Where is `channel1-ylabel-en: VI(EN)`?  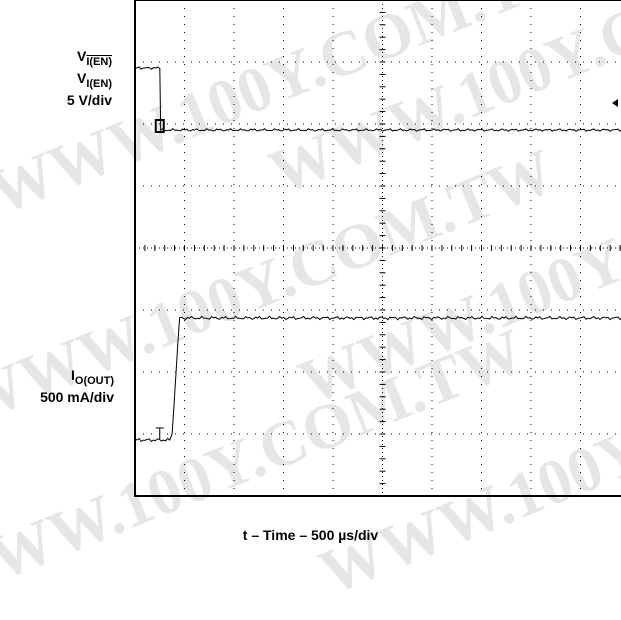
channel1-ylabel-en: VI(EN) is located at coordinates (94, 80).